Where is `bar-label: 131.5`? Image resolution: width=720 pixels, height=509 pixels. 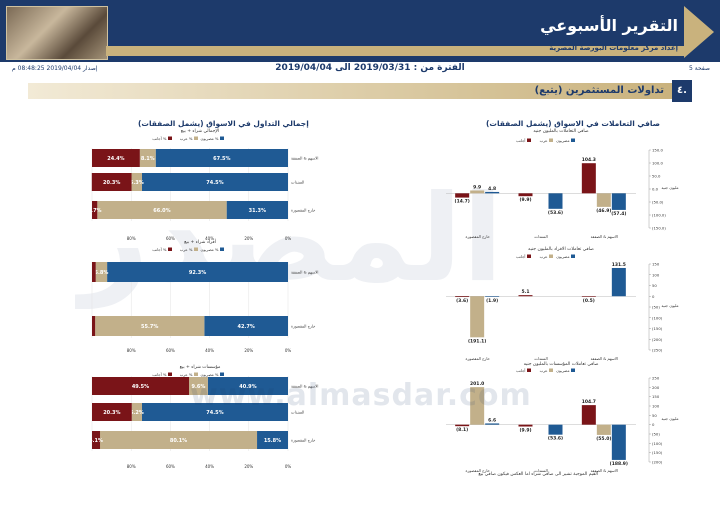 bar-label: 131.5 is located at coordinates (619, 265).